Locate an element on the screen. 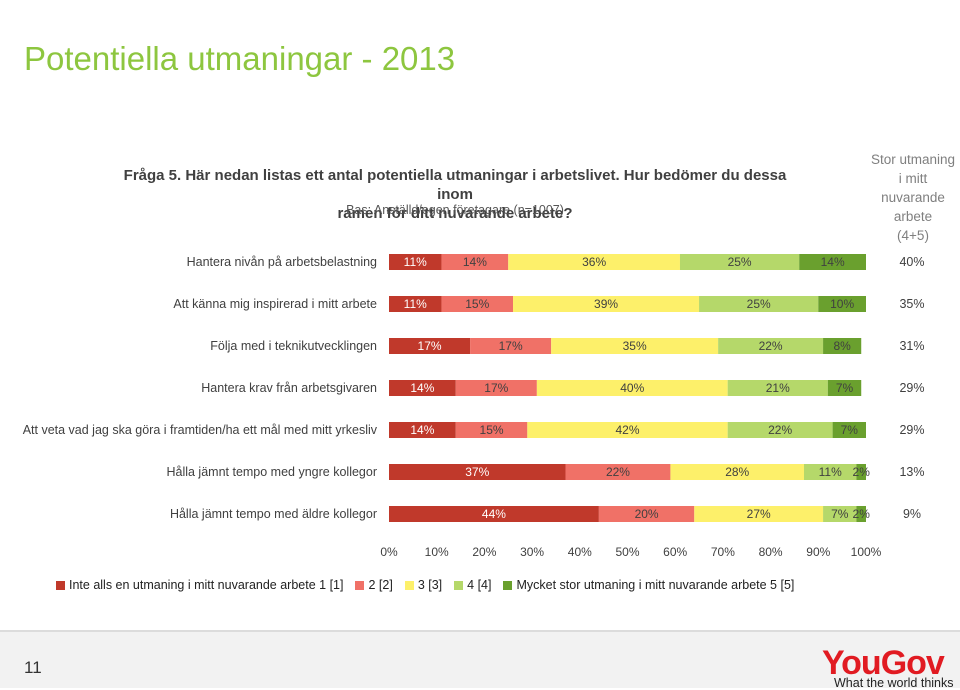 This screenshot has width=960, height=690. data-label: 20% is located at coordinates (647, 514).